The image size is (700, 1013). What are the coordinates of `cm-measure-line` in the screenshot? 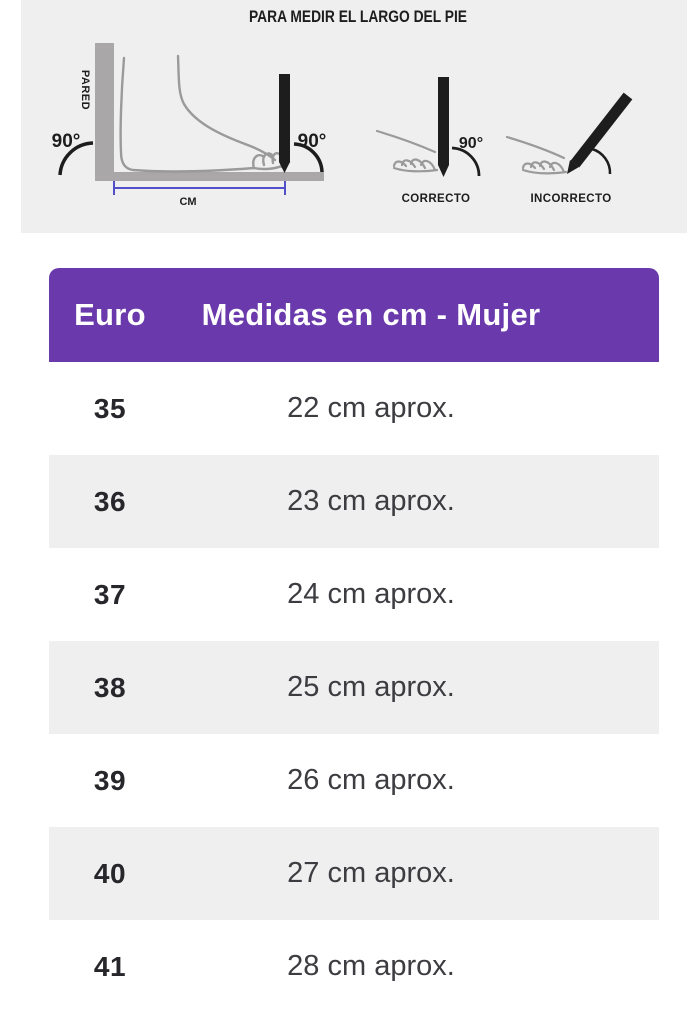 It's located at (199, 188).